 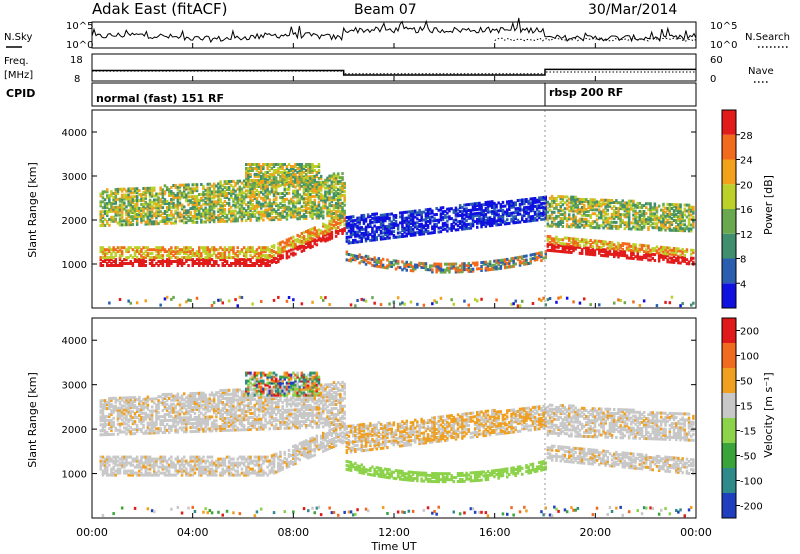 I want to click on colorbar-swatch, so click(x=729, y=172).